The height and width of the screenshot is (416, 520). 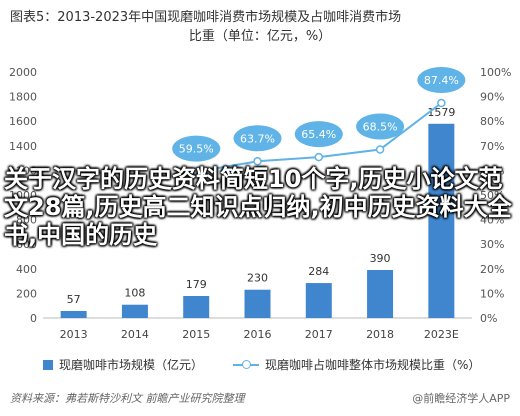 I want to click on x-tick-label: 2017, so click(x=319, y=334).